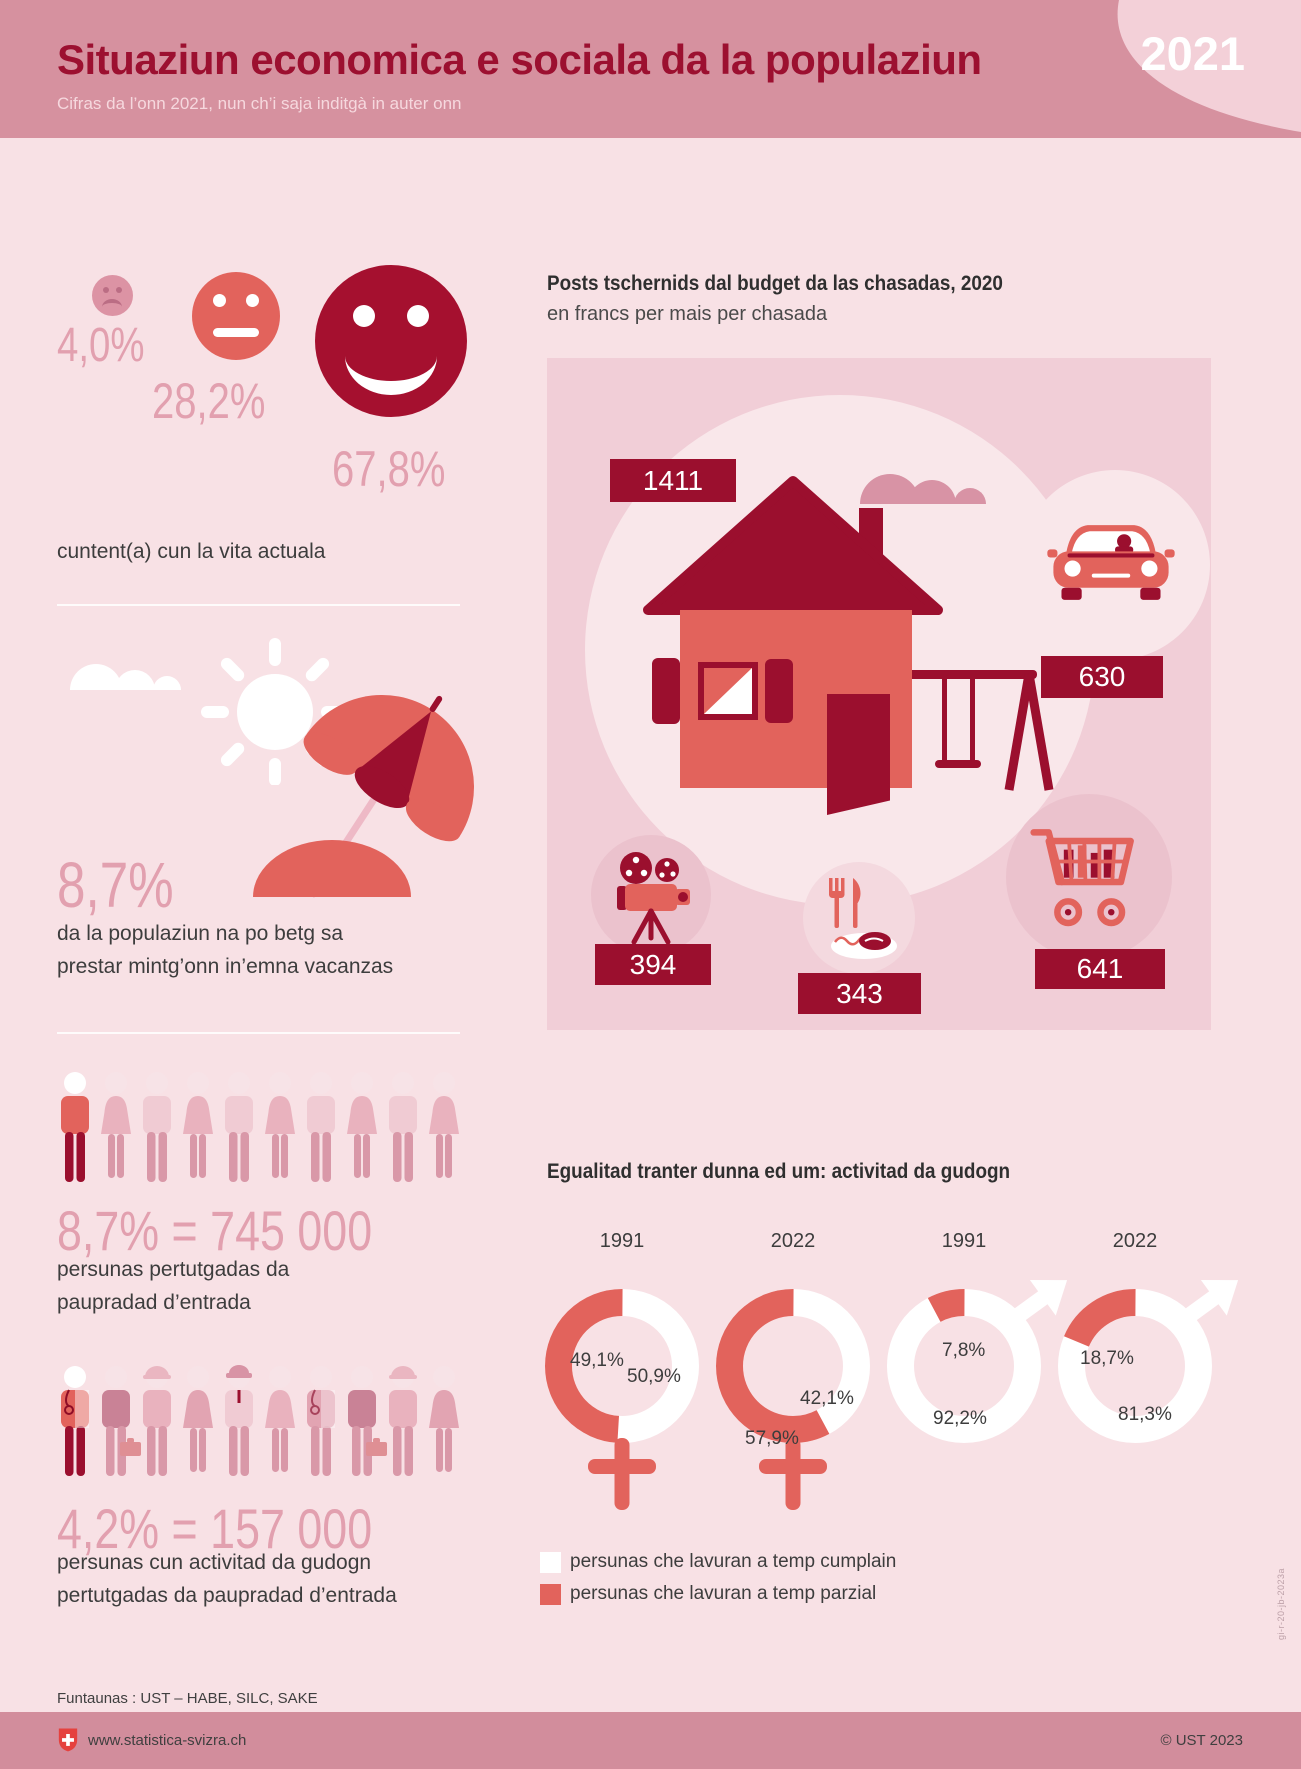  I want to click on donut-year-3: 2022, so click(1135, 1241).